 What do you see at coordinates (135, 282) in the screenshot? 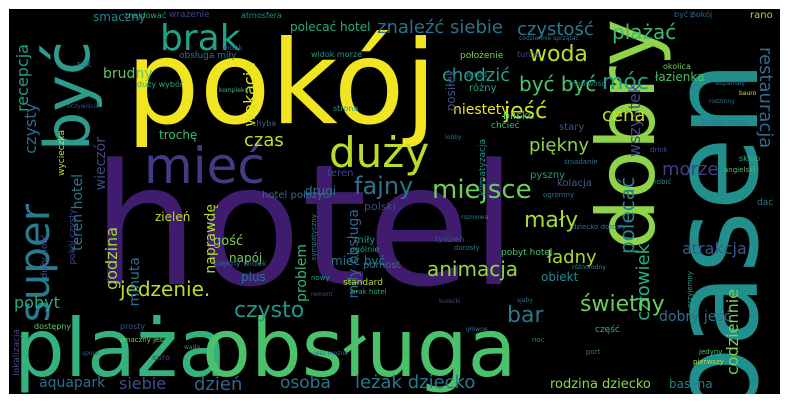
I see `word-minuta: minuta` at bounding box center [135, 282].